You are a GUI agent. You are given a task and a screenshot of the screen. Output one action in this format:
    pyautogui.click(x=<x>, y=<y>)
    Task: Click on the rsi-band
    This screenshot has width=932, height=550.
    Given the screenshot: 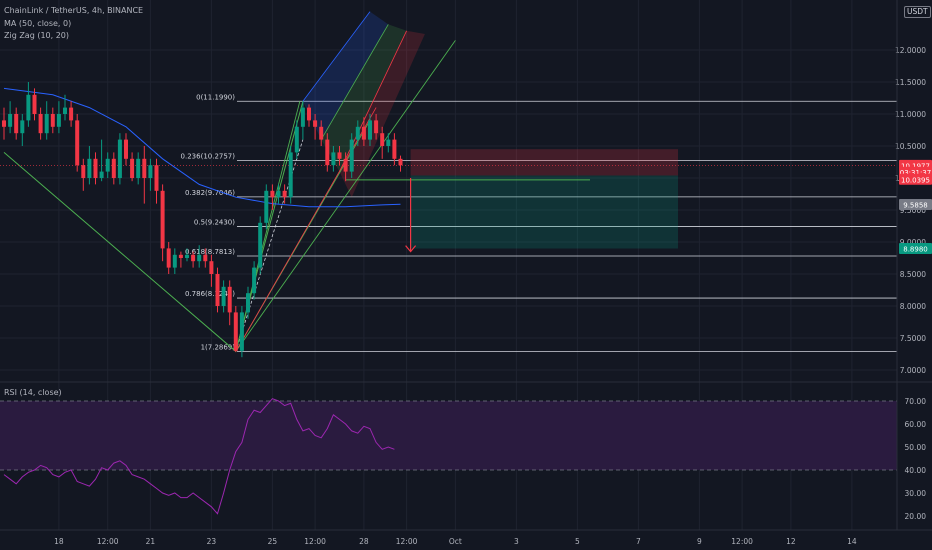 What is the action you would take?
    pyautogui.click(x=448, y=435)
    